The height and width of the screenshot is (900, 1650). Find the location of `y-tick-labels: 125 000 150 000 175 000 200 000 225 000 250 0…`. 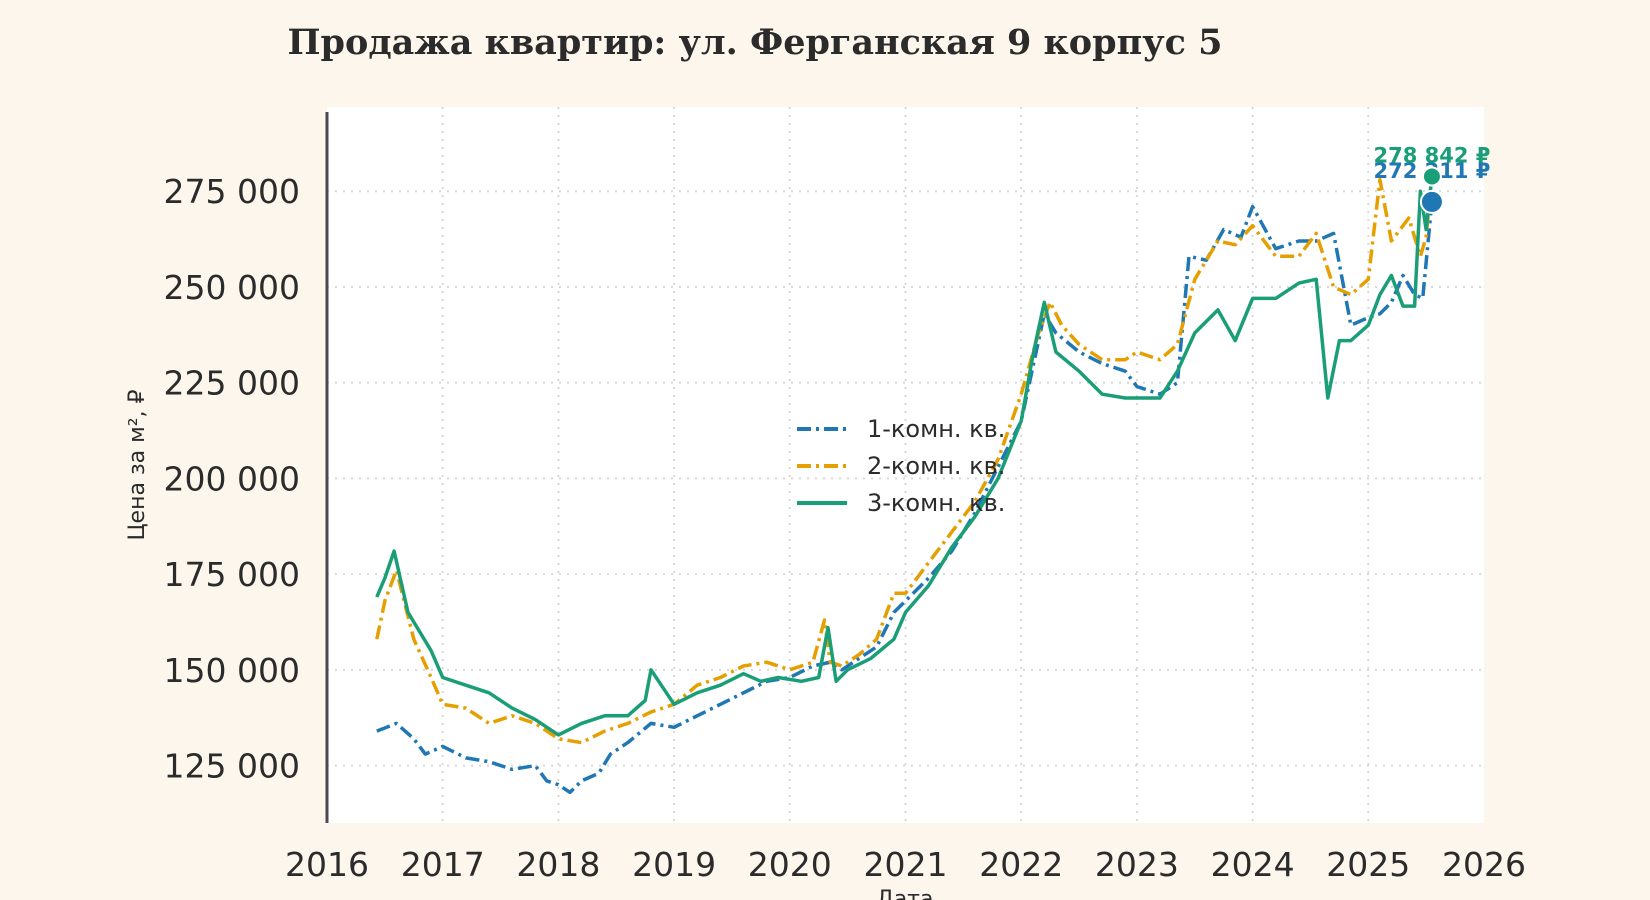

y-tick-labels: 125 000 150 000 175 000 200 000 225 000 250 0… is located at coordinates (232, 478).